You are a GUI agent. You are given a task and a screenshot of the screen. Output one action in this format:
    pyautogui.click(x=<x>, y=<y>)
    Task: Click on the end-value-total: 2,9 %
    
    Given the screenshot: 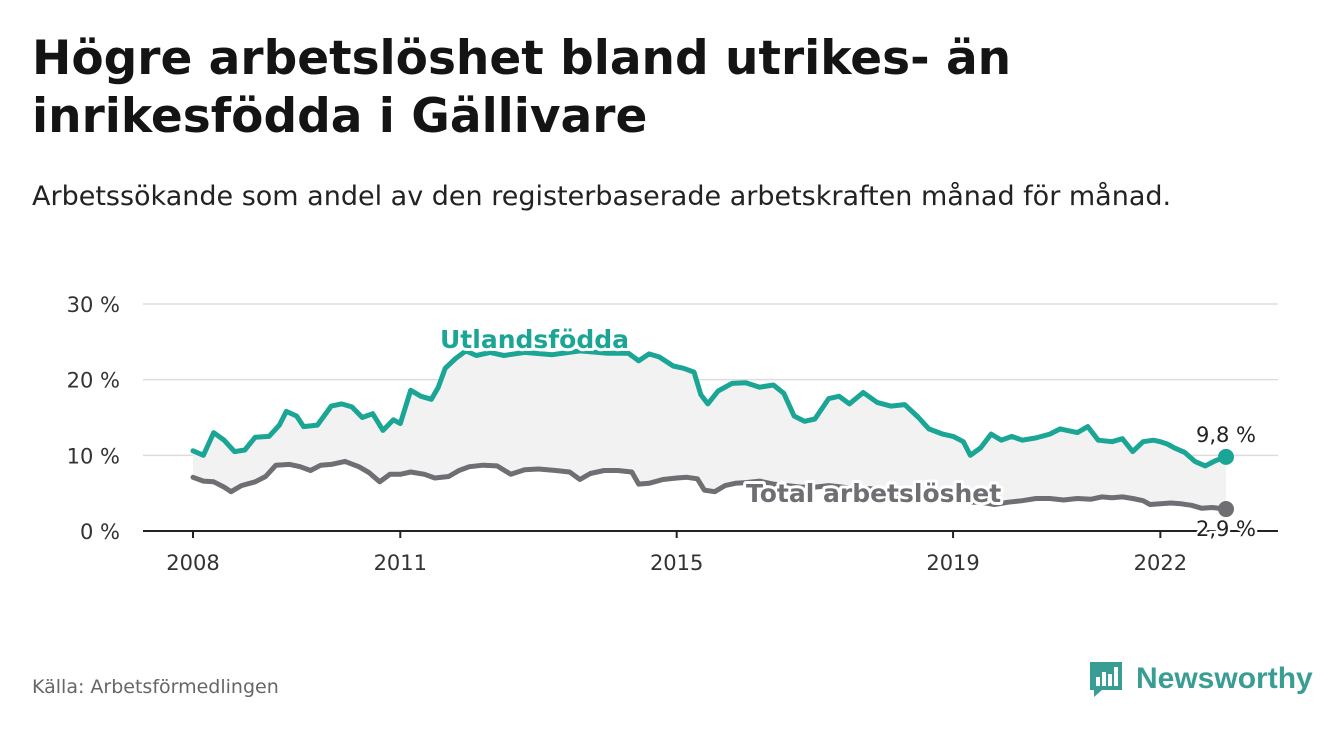 What is the action you would take?
    pyautogui.click(x=1226, y=529)
    